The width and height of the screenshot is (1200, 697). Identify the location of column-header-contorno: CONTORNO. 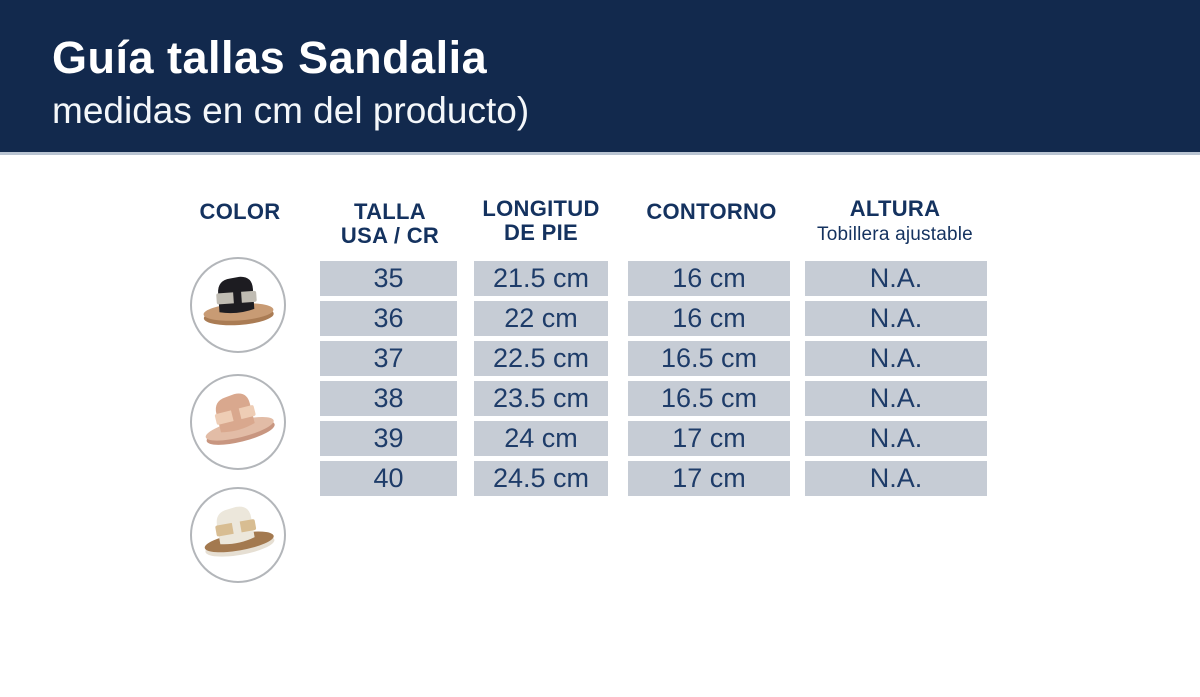
(711, 212).